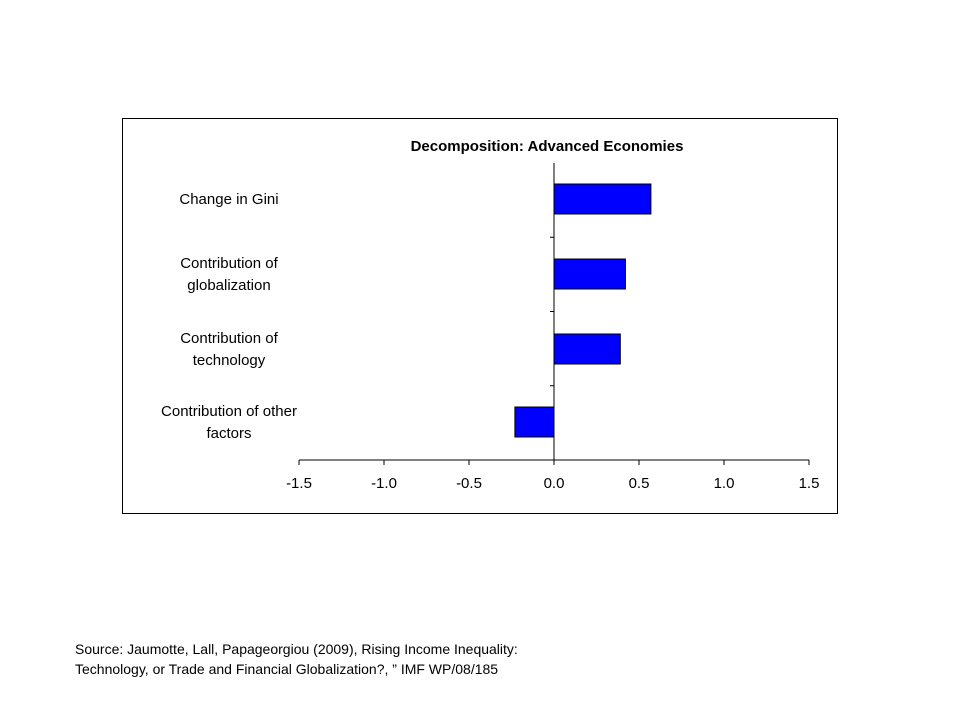  What do you see at coordinates (547, 146) in the screenshot?
I see `chart-title: Decomposition: Advanced Economies` at bounding box center [547, 146].